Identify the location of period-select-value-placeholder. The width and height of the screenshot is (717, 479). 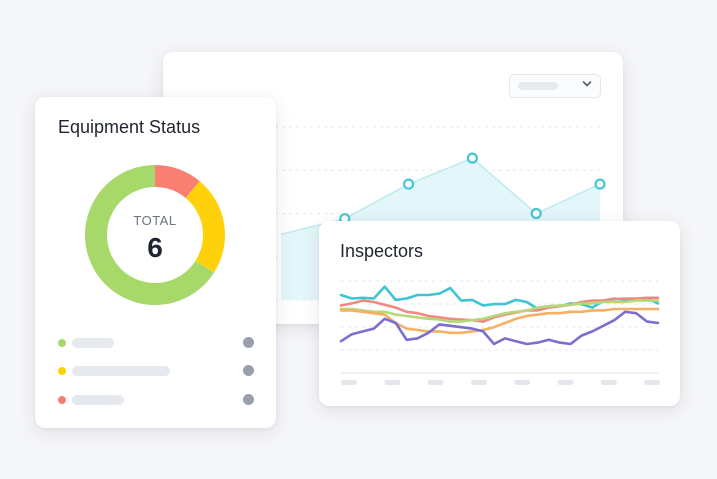
(538, 86).